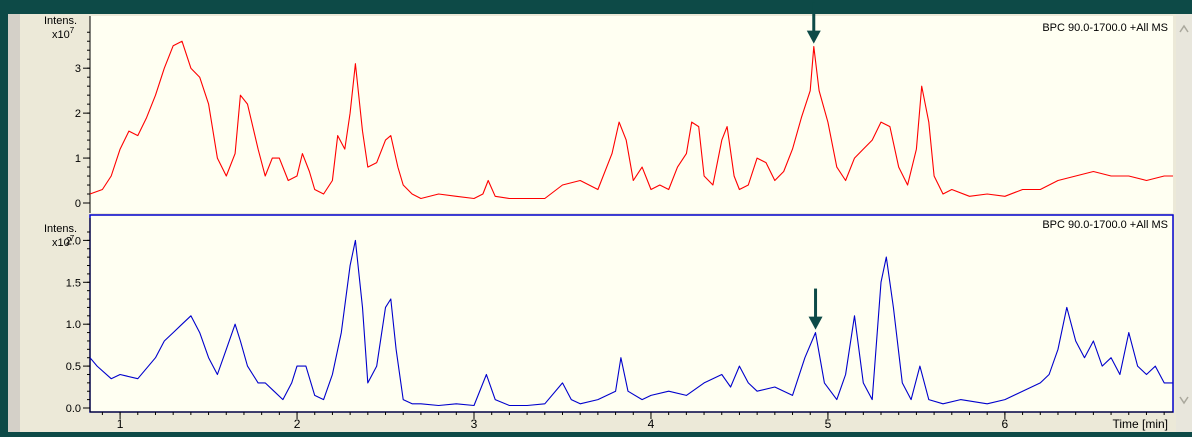 The width and height of the screenshot is (1192, 437). Describe the element at coordinates (1105, 28) in the screenshot. I see `top-legend: BPC 90.0-1700.0 +All MS` at that location.